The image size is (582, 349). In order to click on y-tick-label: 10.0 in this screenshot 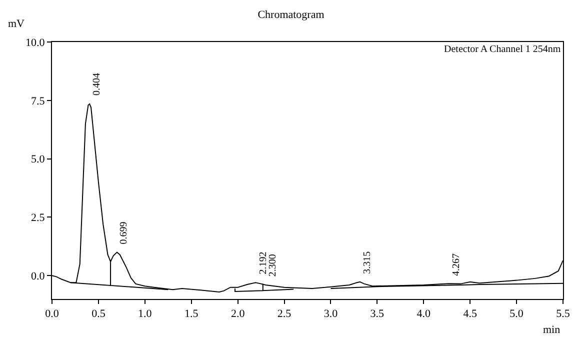, I will do `click(36, 42)`.